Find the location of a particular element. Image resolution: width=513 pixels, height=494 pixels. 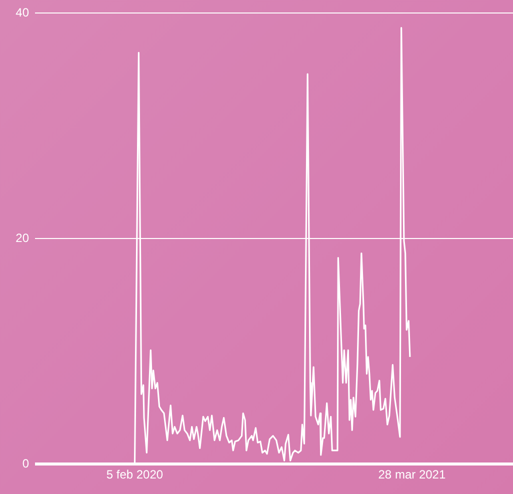

y-tick-label: 40 is located at coordinates (23, 13).